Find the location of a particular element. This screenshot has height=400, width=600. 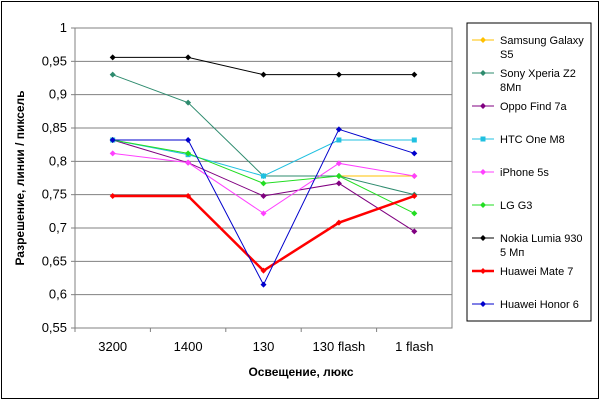

y-axis-title: Разрешение, линии / пиксель is located at coordinates (20, 177).